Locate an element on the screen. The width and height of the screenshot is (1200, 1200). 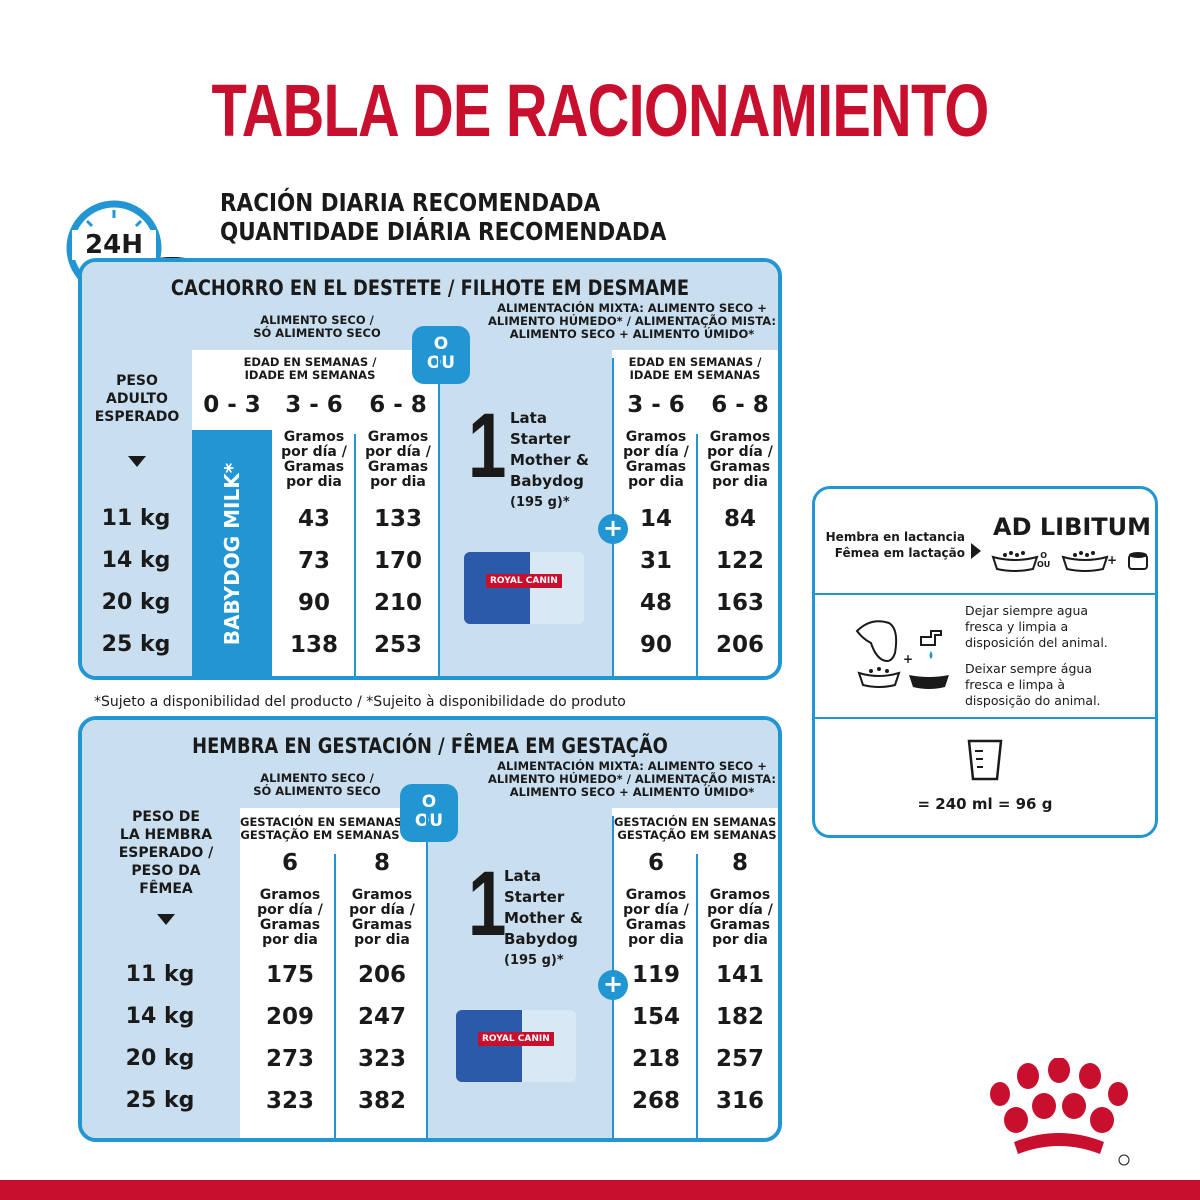
page-title: TABLA DE RACIONAMIENTO is located at coordinates (600, 110).